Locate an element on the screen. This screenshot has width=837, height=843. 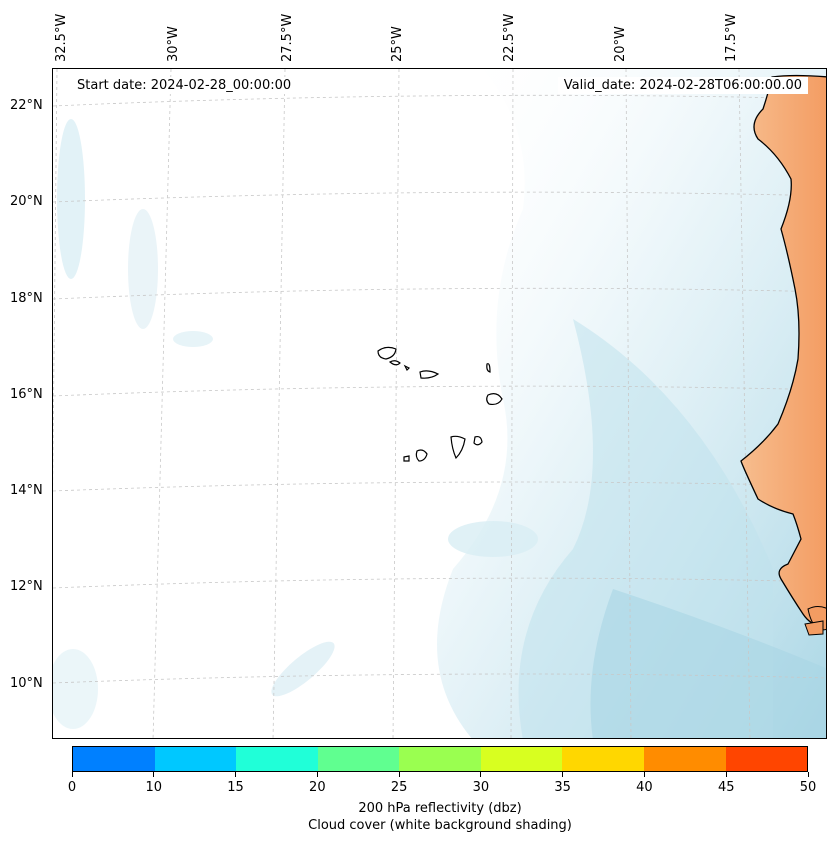
colorbar-tick-label: 50 is located at coordinates (808, 787).